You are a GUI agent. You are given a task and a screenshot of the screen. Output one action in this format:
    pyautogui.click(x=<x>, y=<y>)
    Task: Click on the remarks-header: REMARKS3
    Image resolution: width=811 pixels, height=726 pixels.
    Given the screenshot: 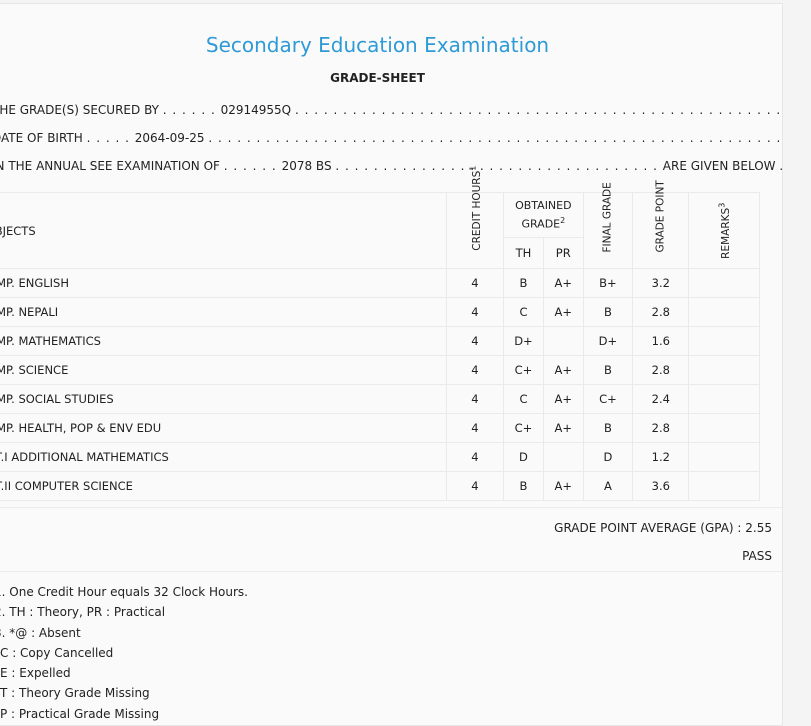 What is the action you would take?
    pyautogui.click(x=724, y=230)
    